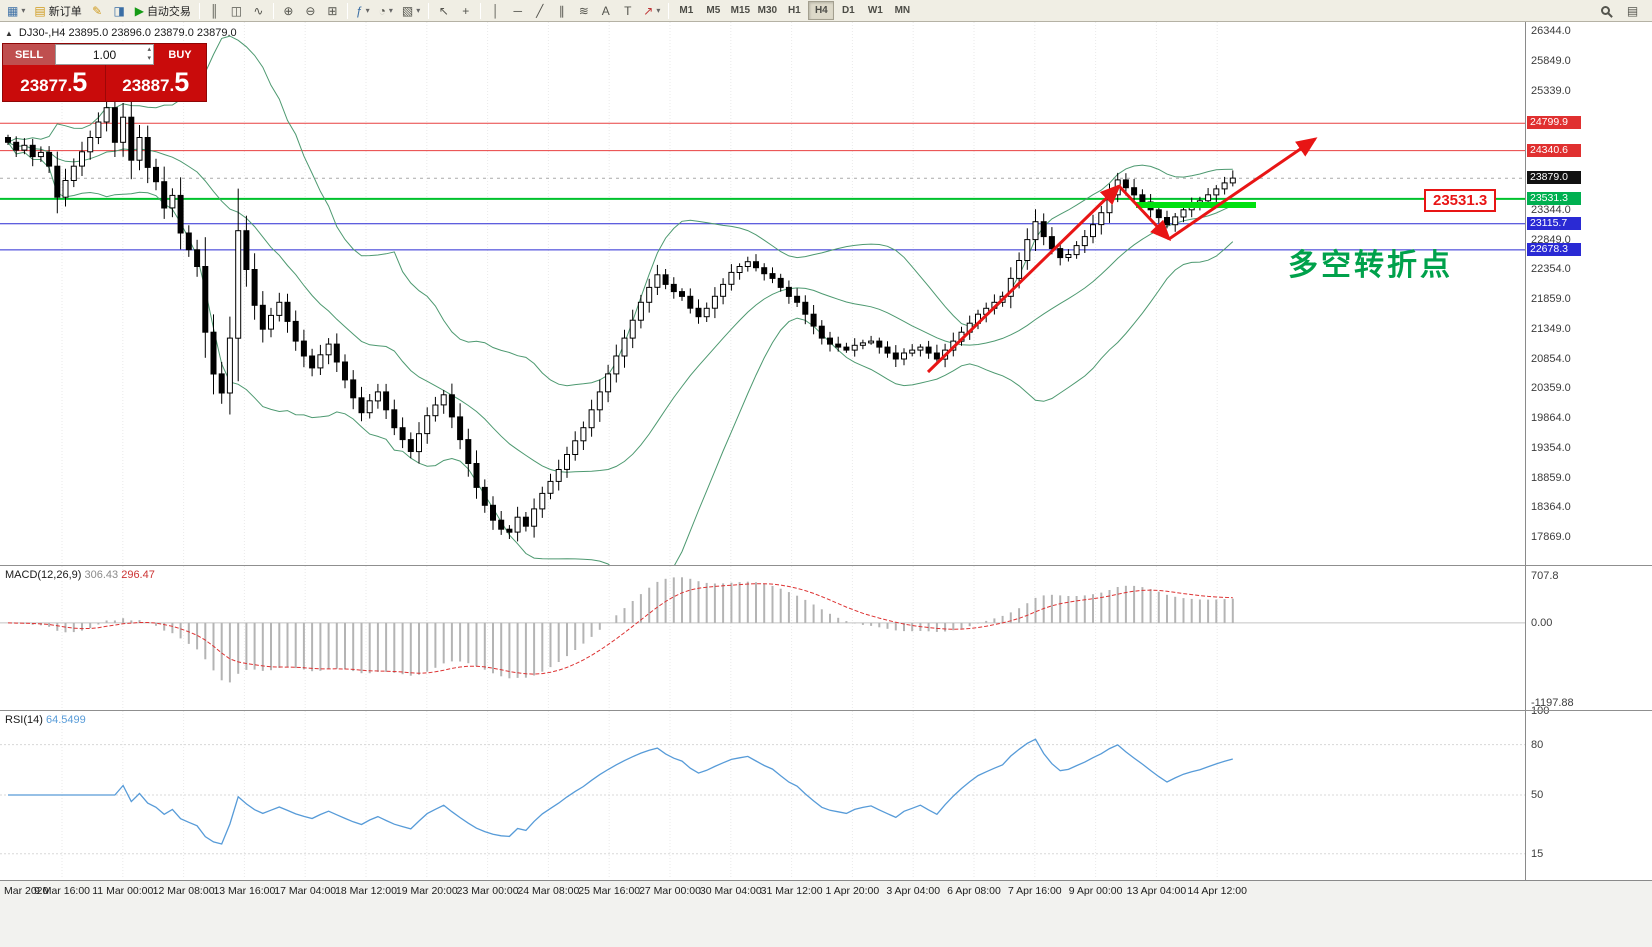 The height and width of the screenshot is (947, 1652). I want to click on arrows-tool-button: ↗ ▾, so click(651, 10).